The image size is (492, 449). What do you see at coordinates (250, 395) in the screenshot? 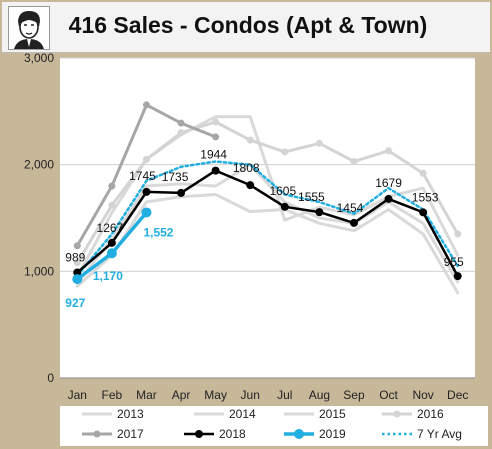
I see `x-tick-label: Jun` at bounding box center [250, 395].